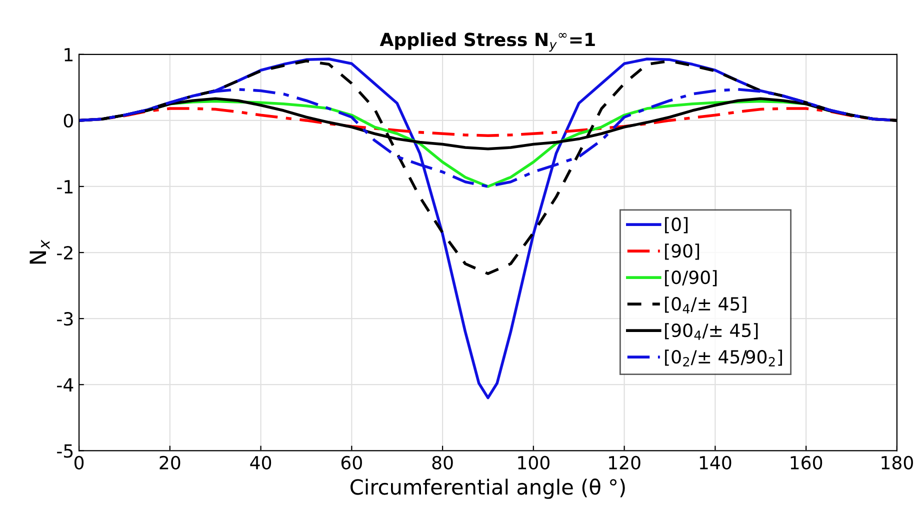  Describe the element at coordinates (676, 225) in the screenshot. I see `legend-label: [0]` at that location.